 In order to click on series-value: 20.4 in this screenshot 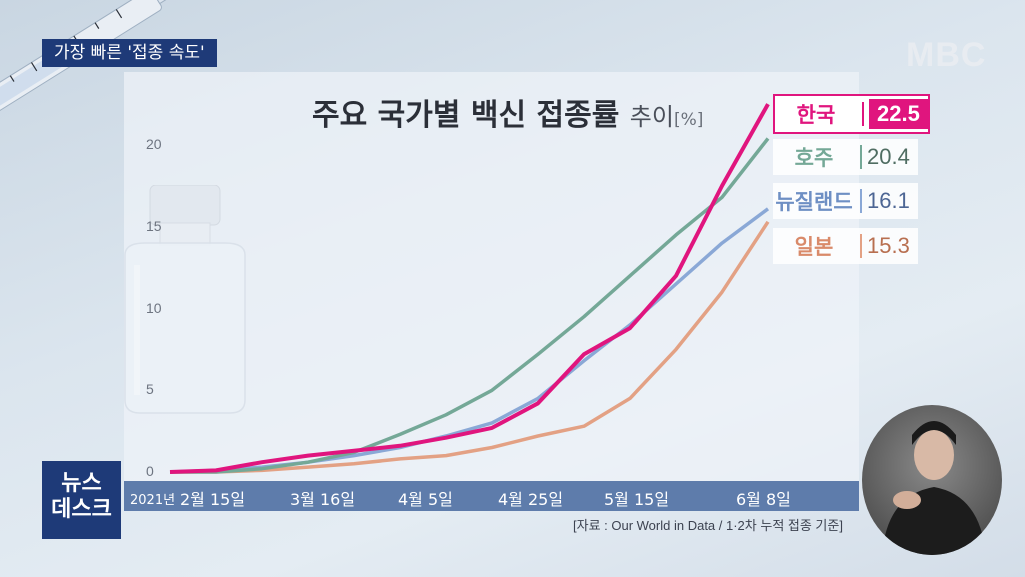, I will do `click(888, 156)`.